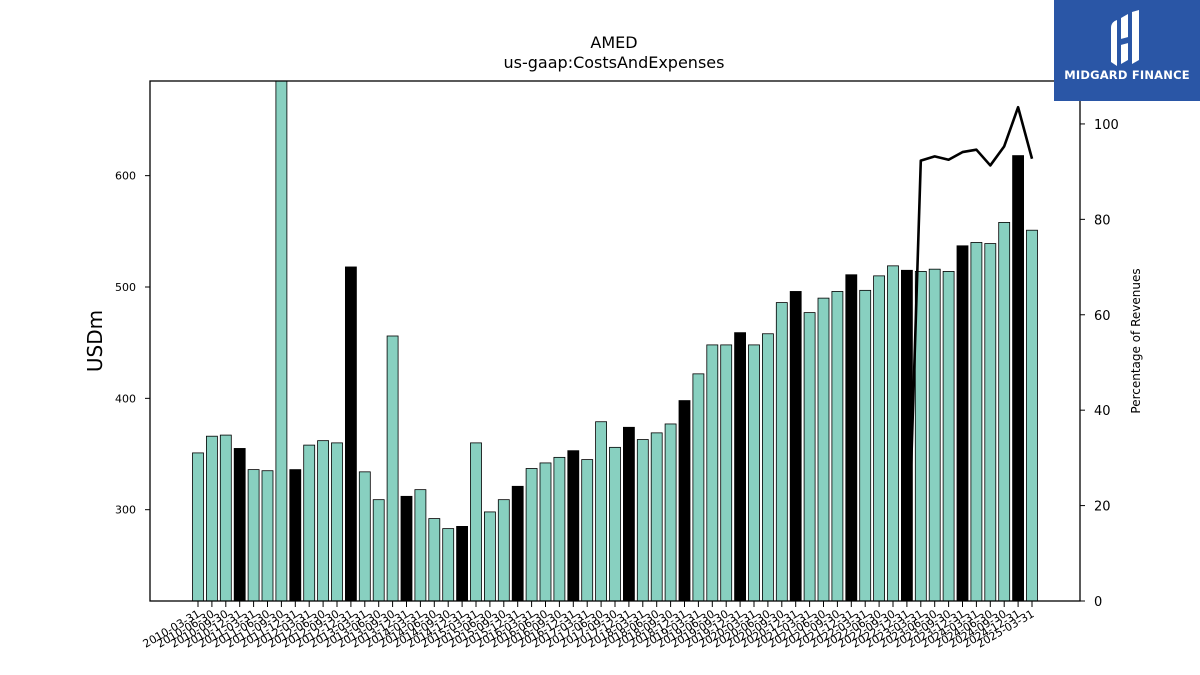 This screenshot has height=675, width=1200. I want to click on y-tick-label-500: 500, so click(125, 287).